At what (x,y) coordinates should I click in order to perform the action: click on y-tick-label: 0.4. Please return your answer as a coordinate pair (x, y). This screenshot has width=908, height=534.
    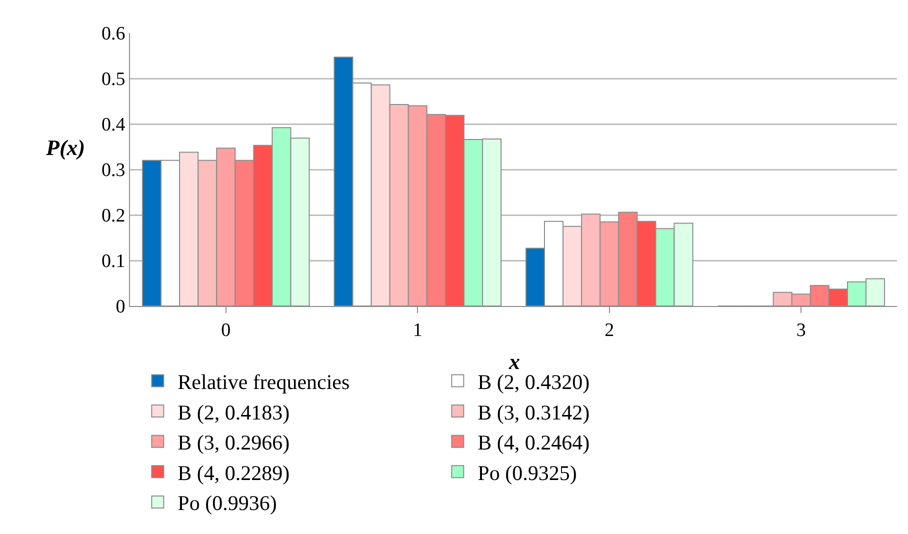
    Looking at the image, I should click on (113, 125).